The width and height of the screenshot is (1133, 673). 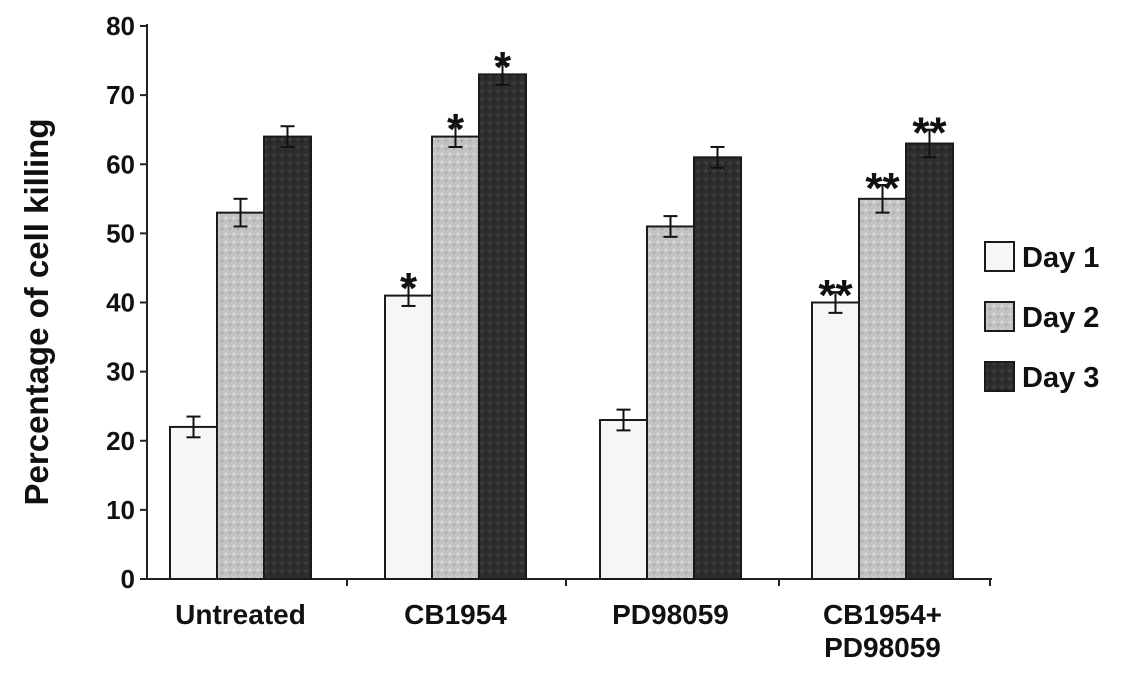 I want to click on y-tick-label: 70, so click(x=120, y=95).